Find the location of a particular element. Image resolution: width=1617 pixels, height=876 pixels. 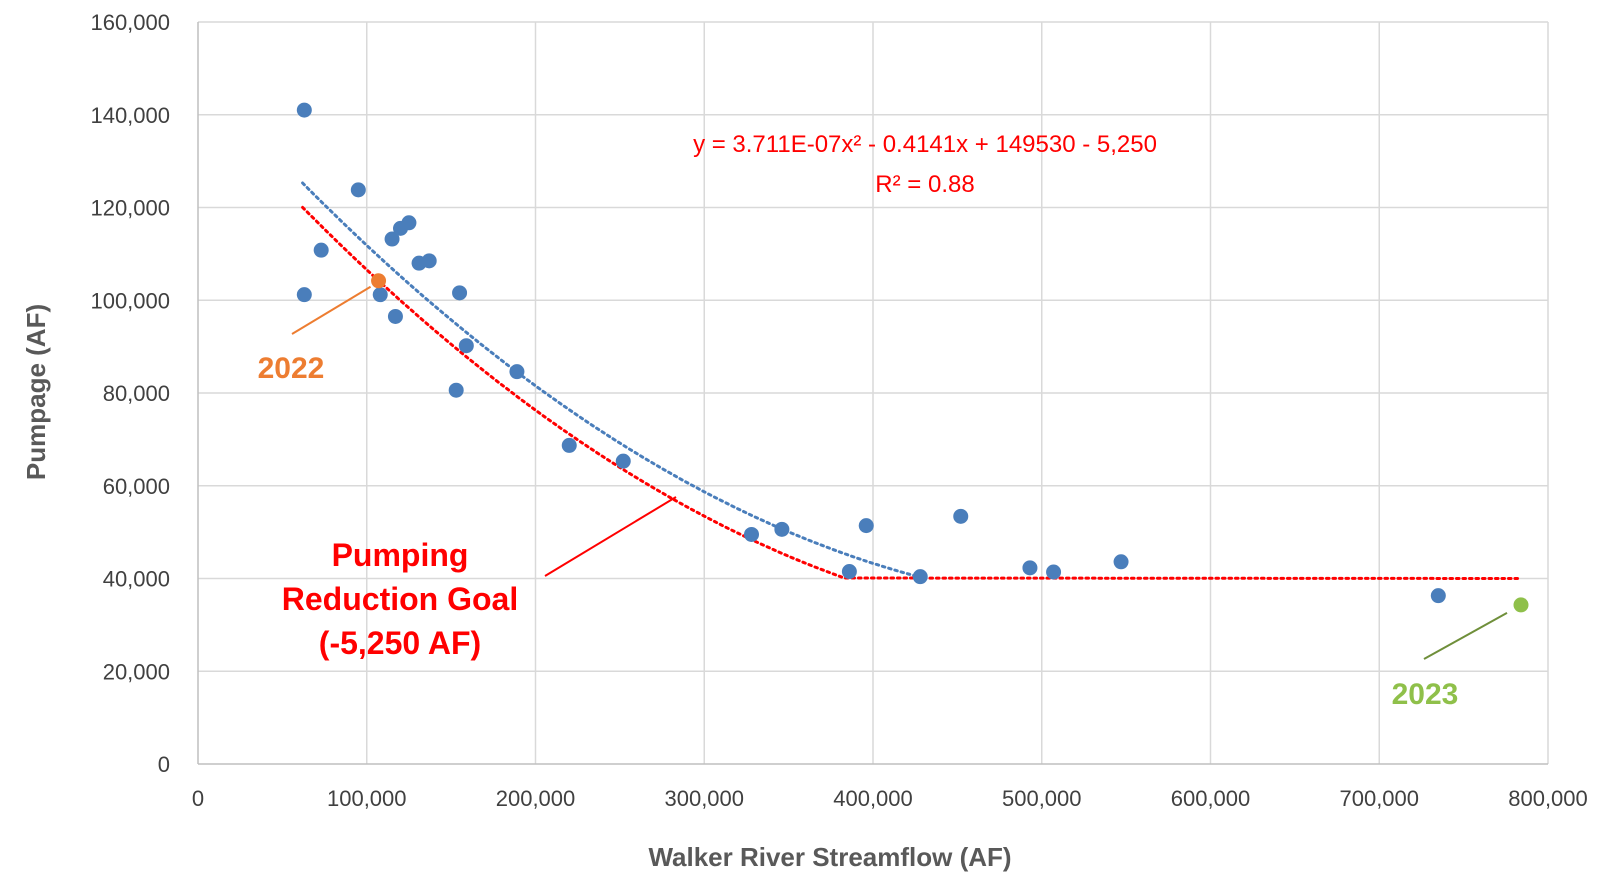

callout-2023-label: 2023 is located at coordinates (1425, 694).